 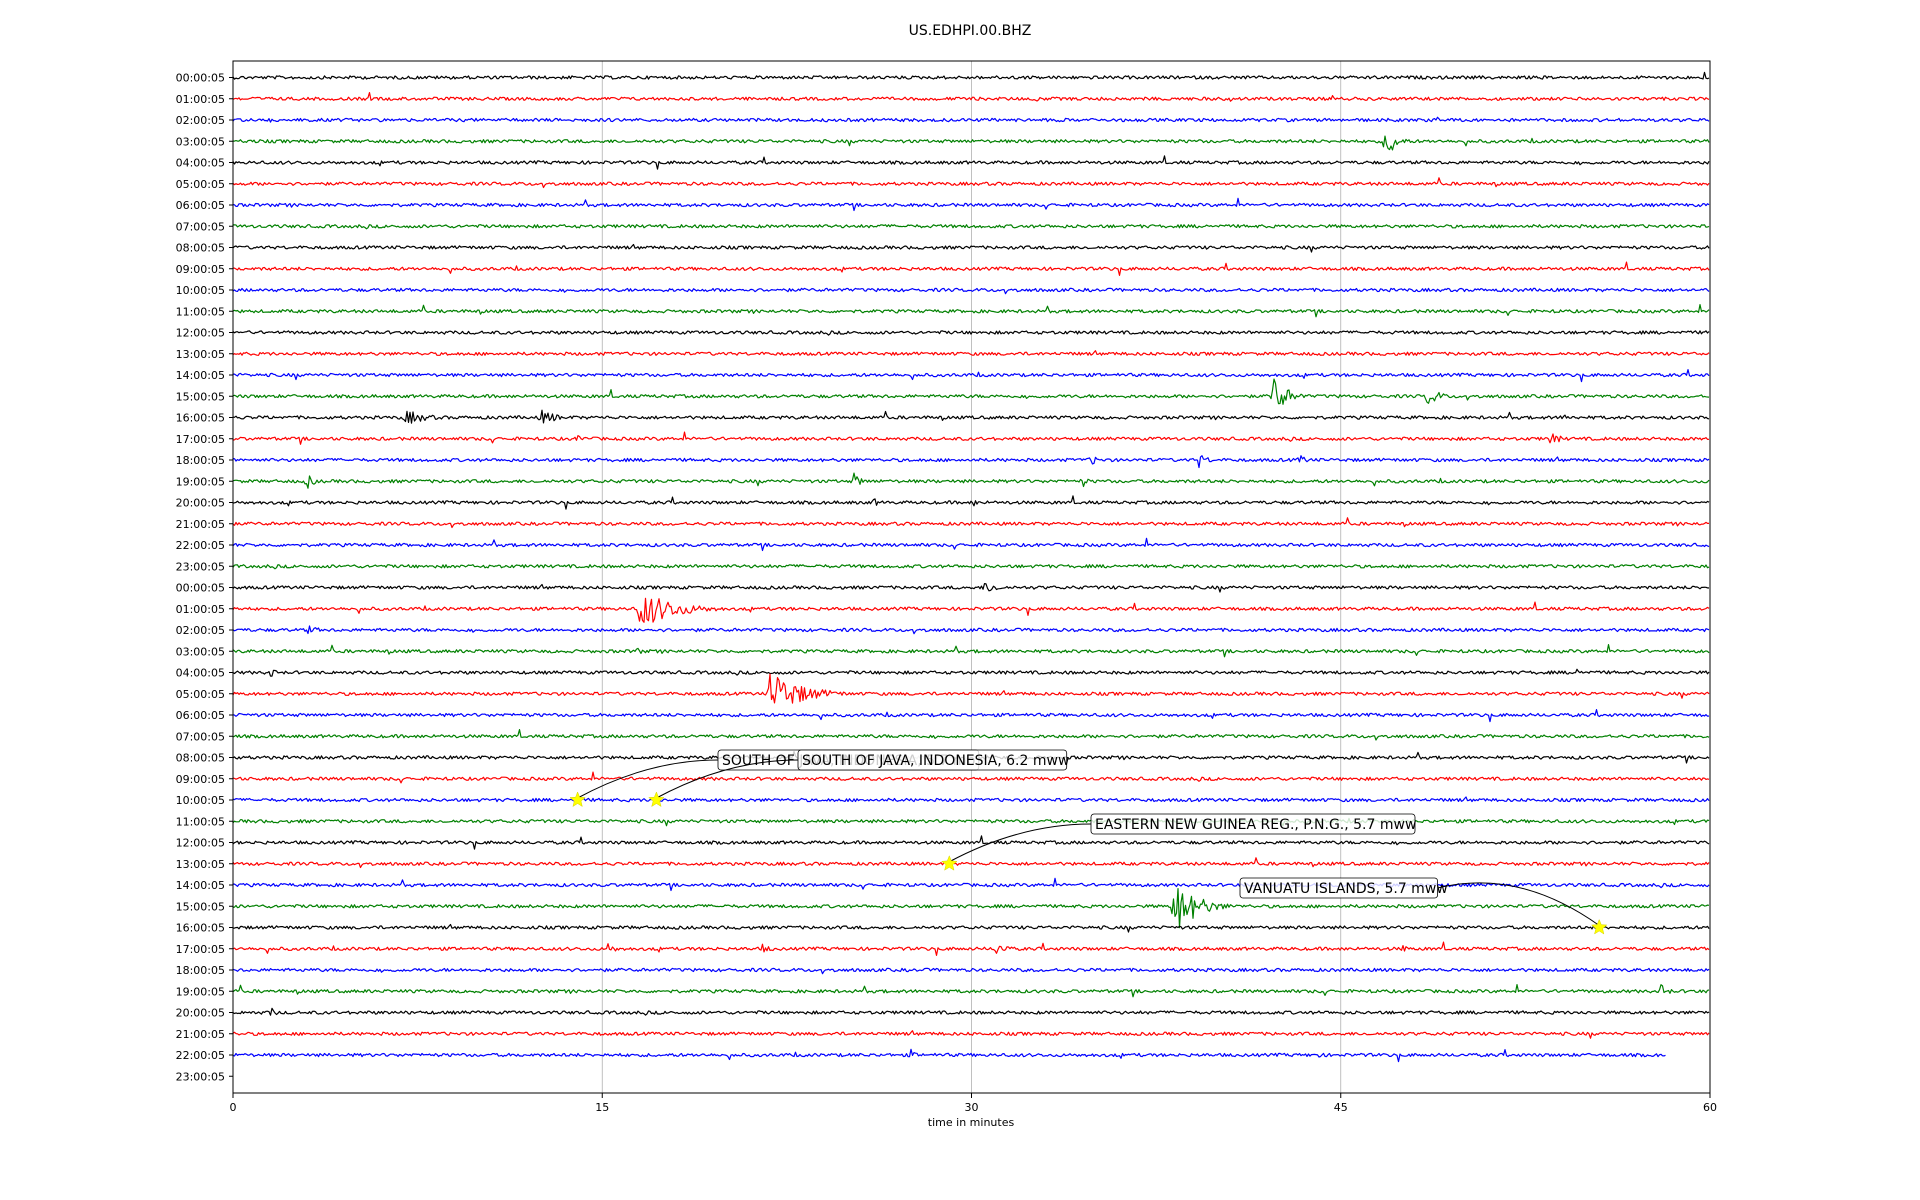 What do you see at coordinates (200, 609) in the screenshot?
I see `y-tick-label-25: 01:00:05` at bounding box center [200, 609].